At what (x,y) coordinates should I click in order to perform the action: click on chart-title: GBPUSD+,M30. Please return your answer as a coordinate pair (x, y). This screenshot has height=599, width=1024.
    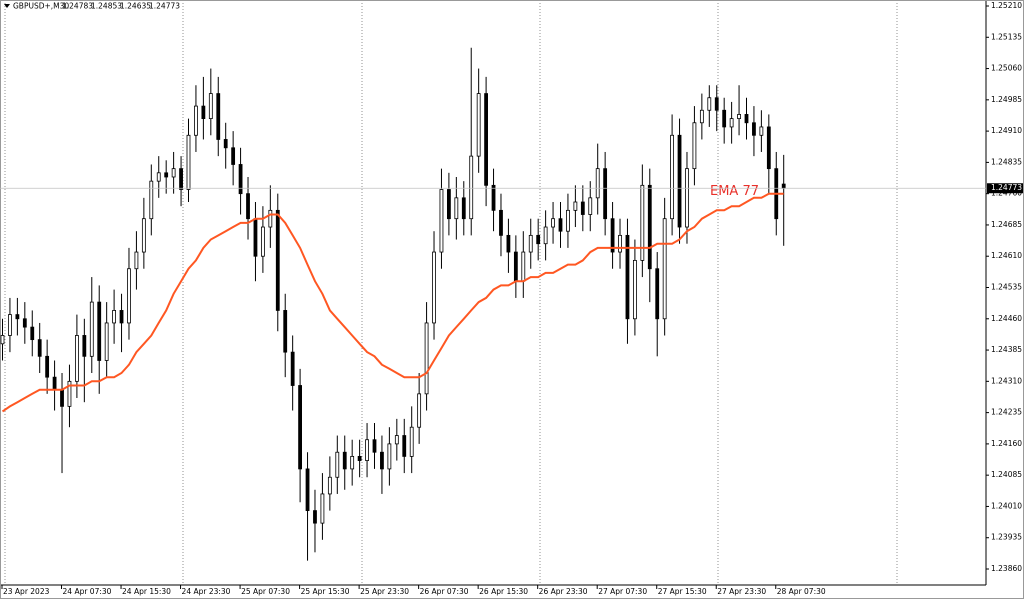
    Looking at the image, I should click on (41, 6).